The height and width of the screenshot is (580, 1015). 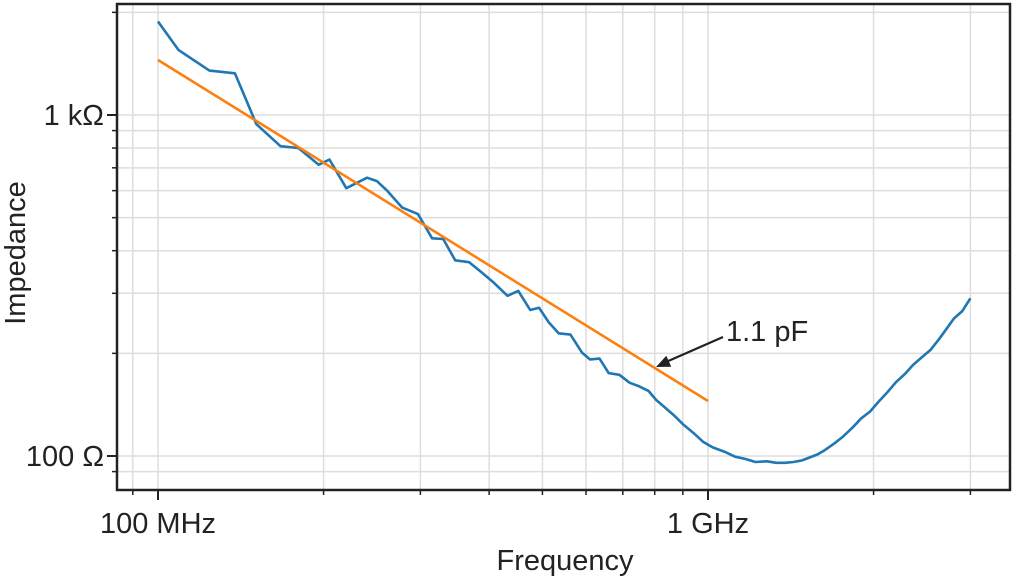 What do you see at coordinates (74, 116) in the screenshot?
I see `y-tick-label: 1 kΩ` at bounding box center [74, 116].